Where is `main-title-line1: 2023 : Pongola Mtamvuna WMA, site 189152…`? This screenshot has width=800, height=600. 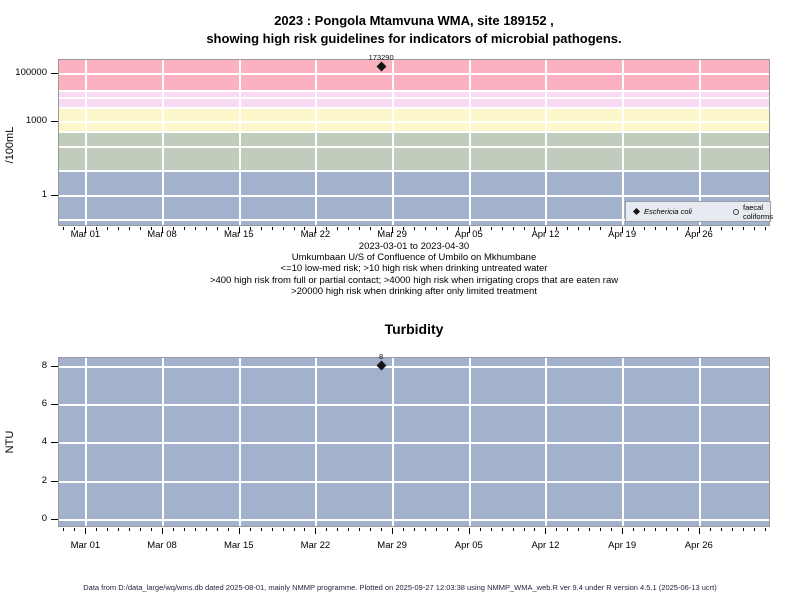
main-title-line1: 2023 : Pongola Mtamvuna WMA, site 189152… is located at coordinates (414, 20).